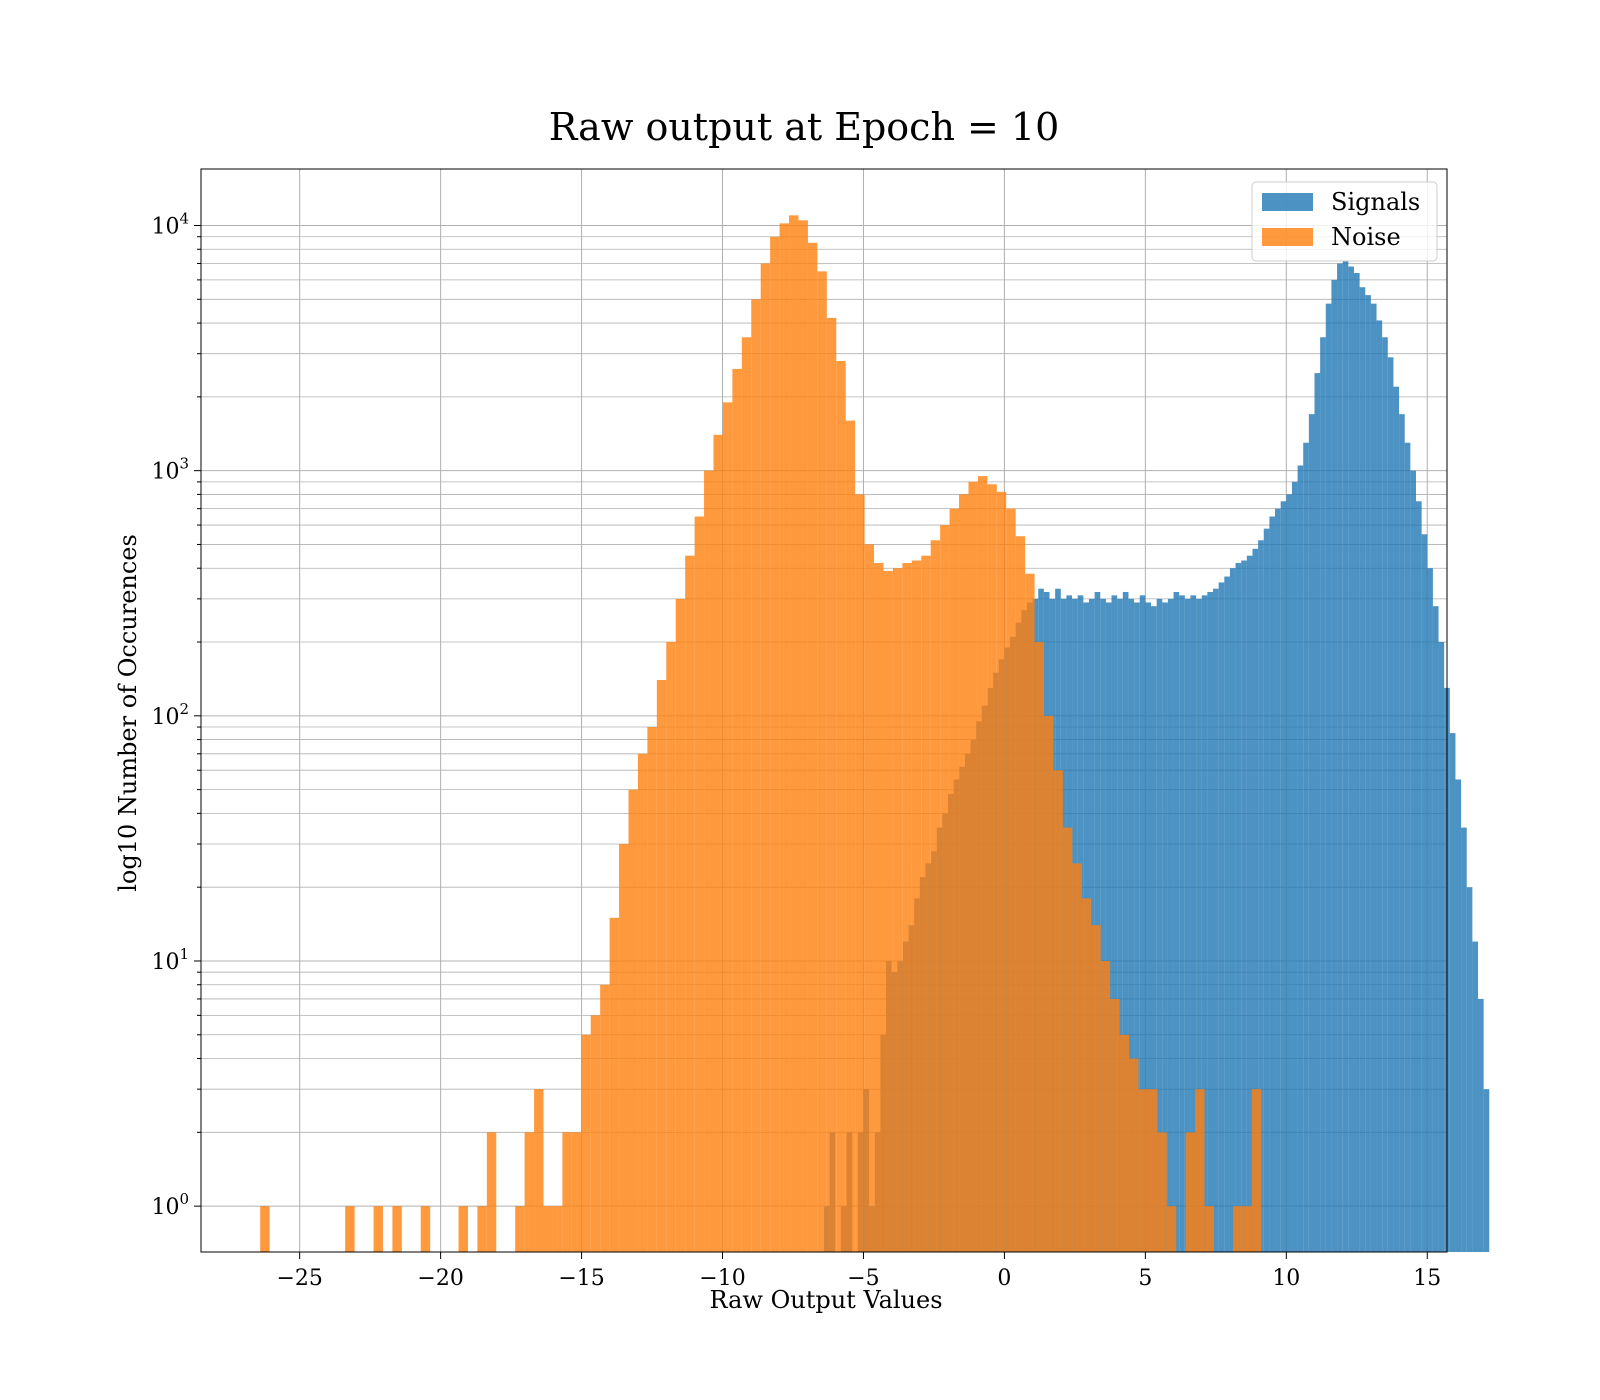  What do you see at coordinates (299, 1278) in the screenshot?
I see `x-tick-label: −25` at bounding box center [299, 1278].